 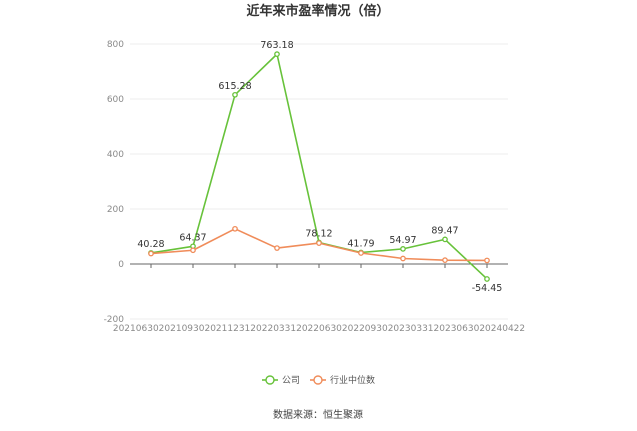 I want to click on y-tick-label: 400, so click(x=115, y=155).